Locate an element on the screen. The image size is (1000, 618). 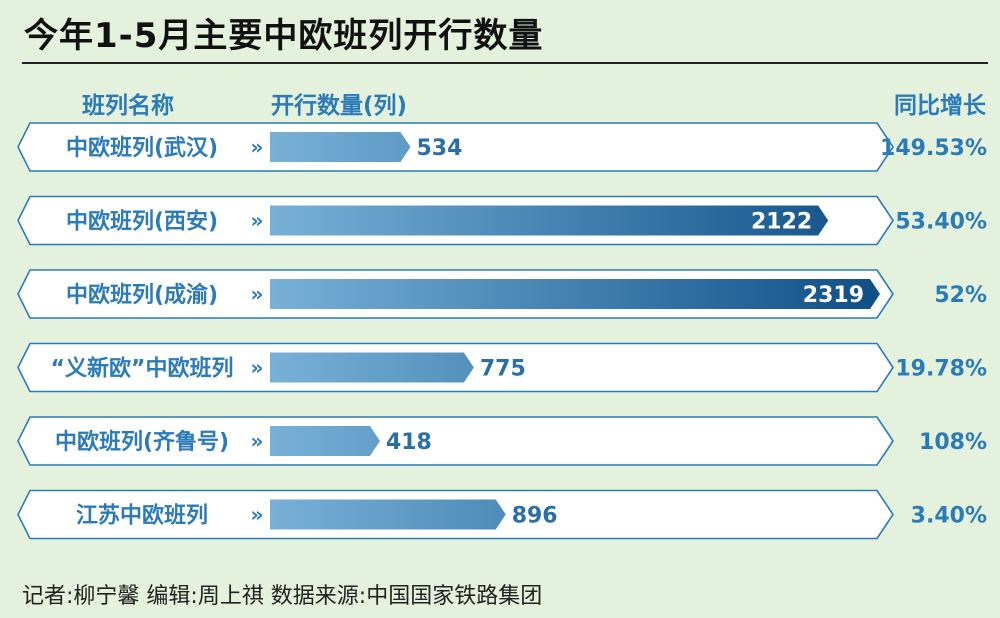
growth-label: 3.40% is located at coordinates (949, 516).